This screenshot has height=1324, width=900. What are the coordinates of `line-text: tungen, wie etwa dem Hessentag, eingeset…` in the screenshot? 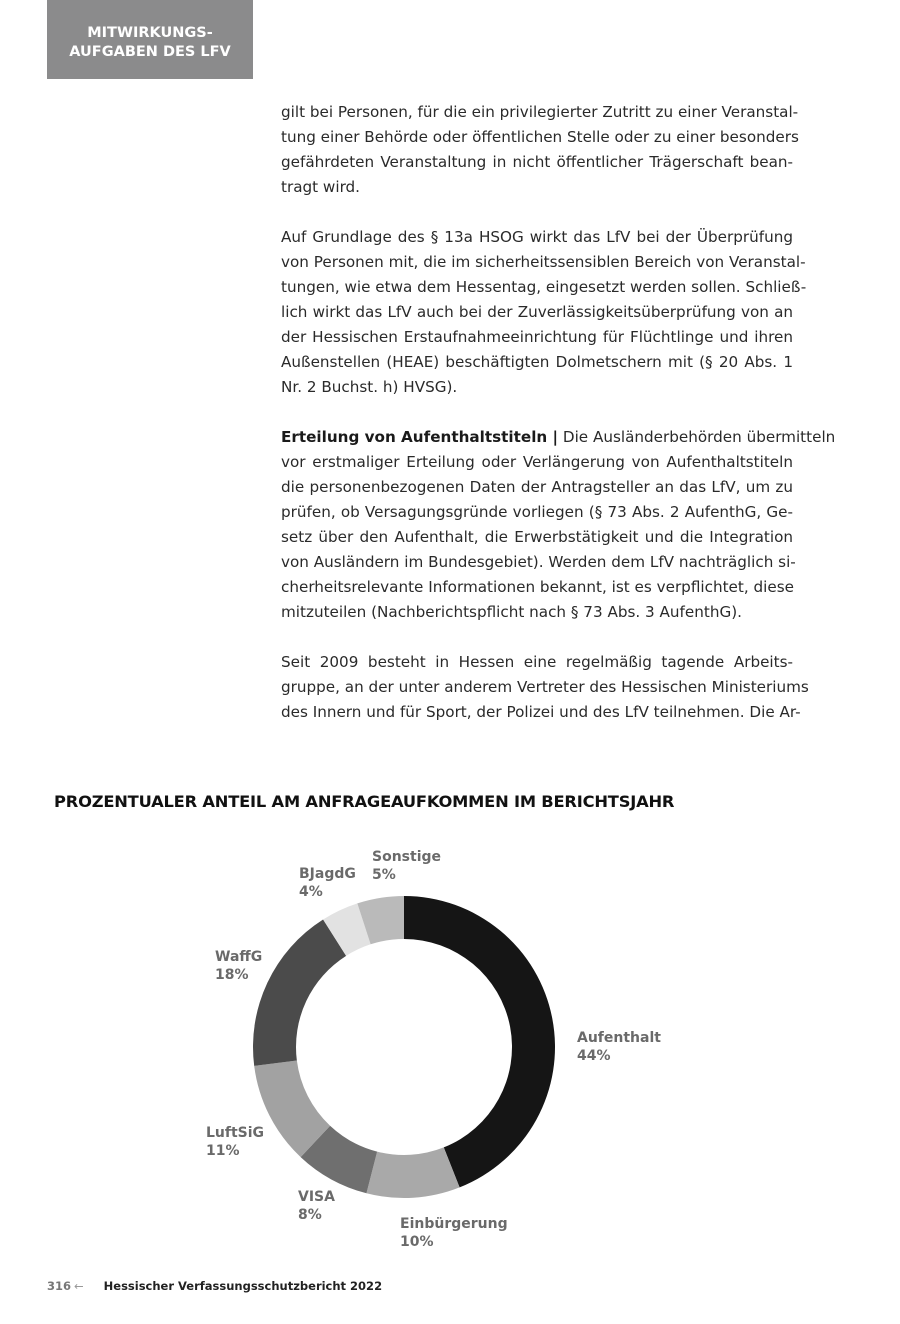 It's located at (544, 287).